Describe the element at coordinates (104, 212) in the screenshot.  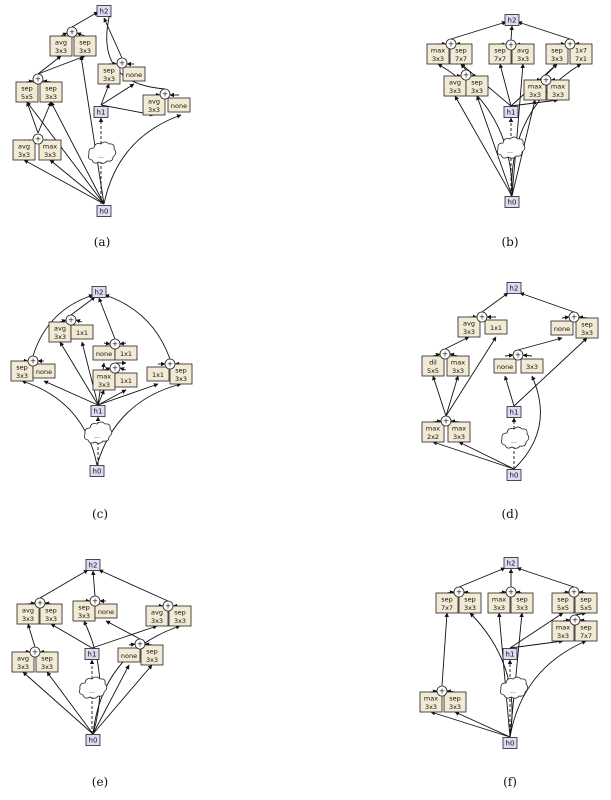
I see `svg-text: h0` at that location.